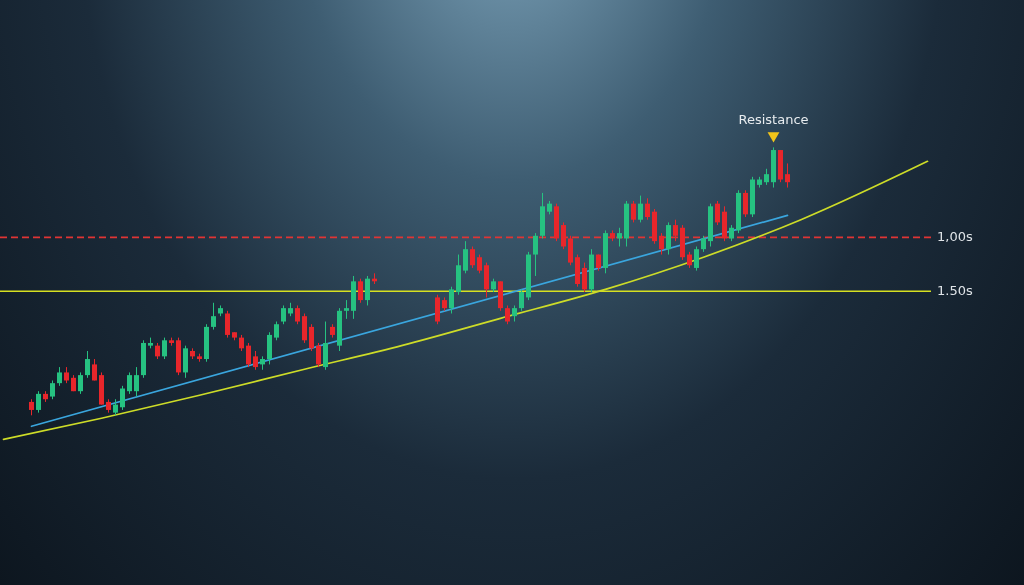 Image resolution: width=1024 pixels, height=585 pixels. Describe the element at coordinates (955, 237) in the screenshot. I see `ref-line-label: 1,00s` at that location.